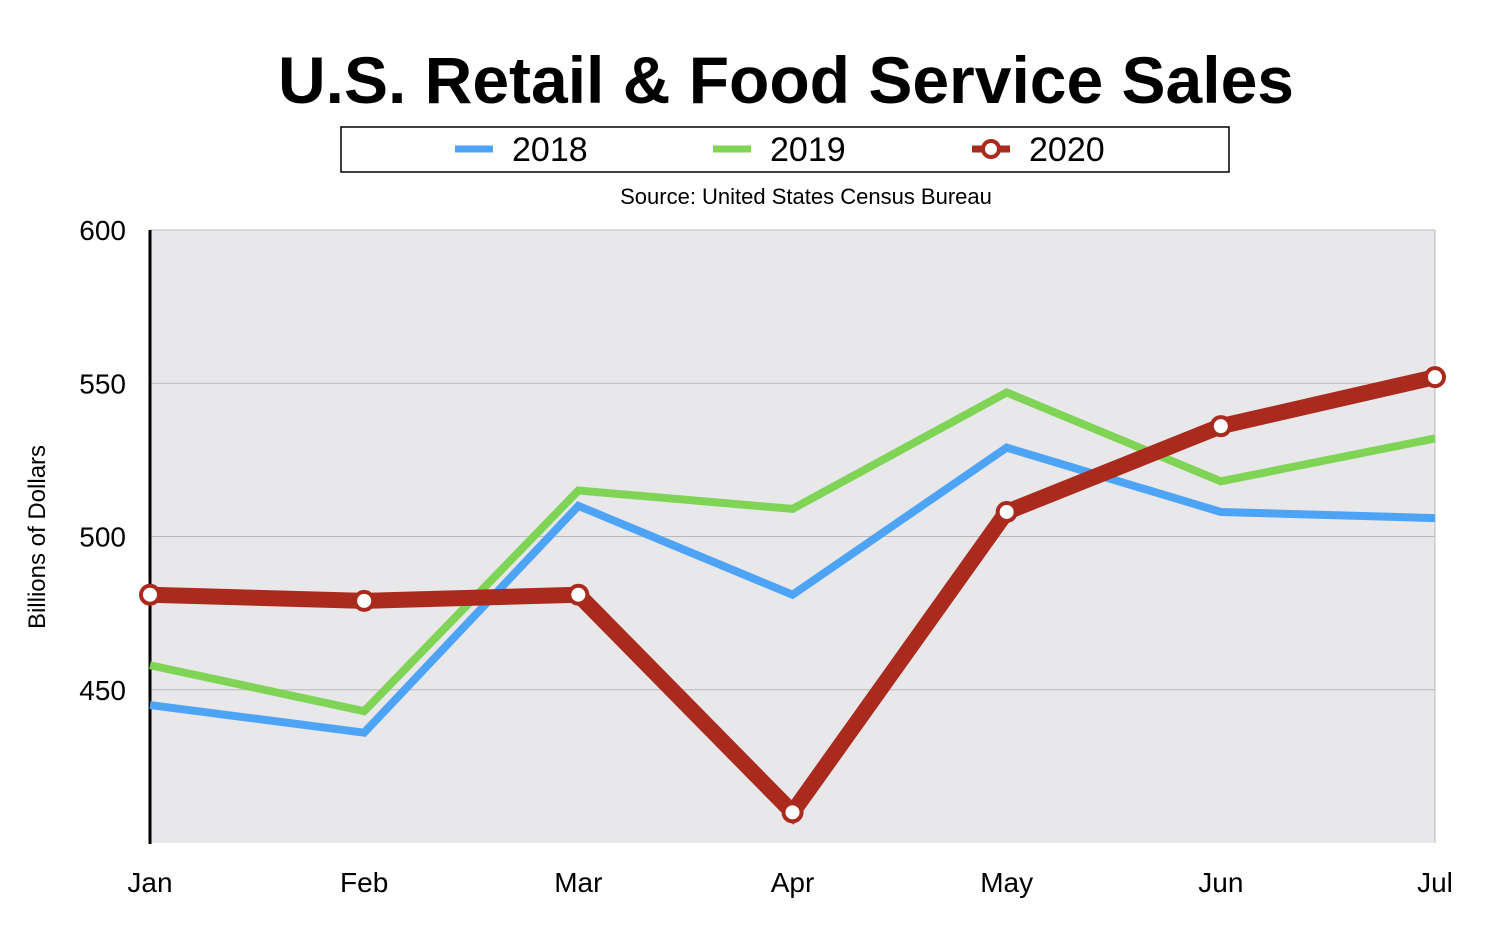 The width and height of the screenshot is (1506, 943). Describe the element at coordinates (578, 882) in the screenshot. I see `x-tick-label: Mar` at that location.